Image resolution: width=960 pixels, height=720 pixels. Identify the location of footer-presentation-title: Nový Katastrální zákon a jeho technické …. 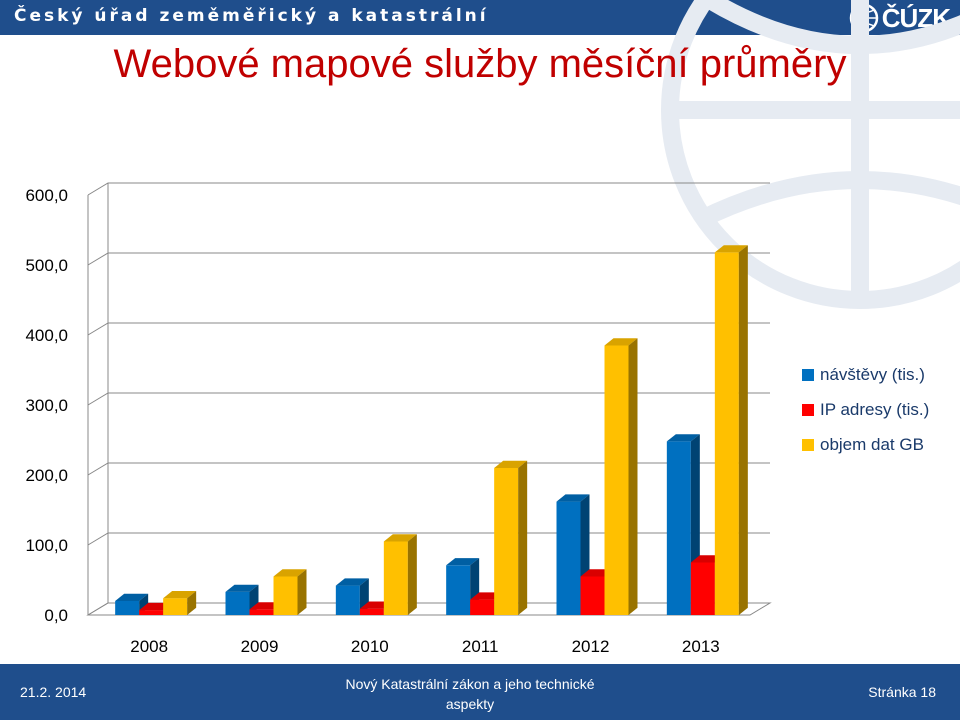
(470, 694).